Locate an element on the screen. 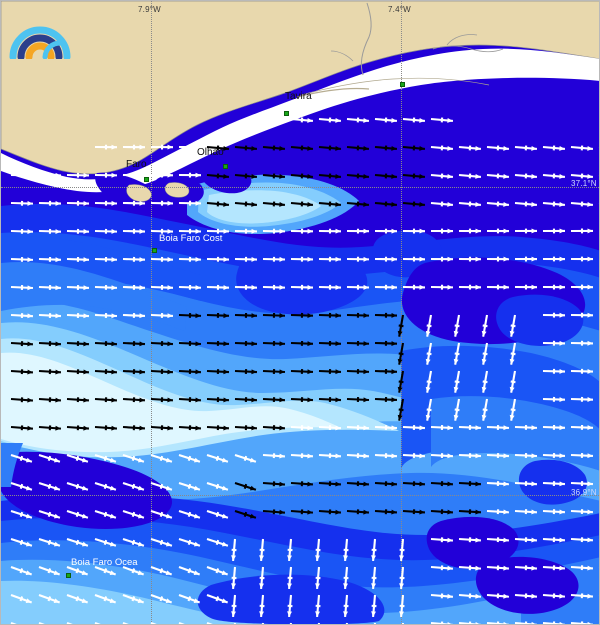 This screenshot has height=625, width=600. place-label: V.R.Sto. Antonio is located at coordinates (441, 70).